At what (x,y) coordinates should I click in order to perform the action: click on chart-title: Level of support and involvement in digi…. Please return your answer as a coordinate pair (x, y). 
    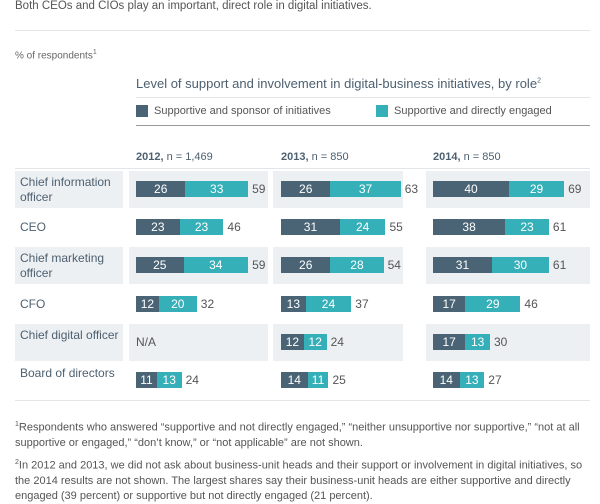
    Looking at the image, I should click on (338, 83).